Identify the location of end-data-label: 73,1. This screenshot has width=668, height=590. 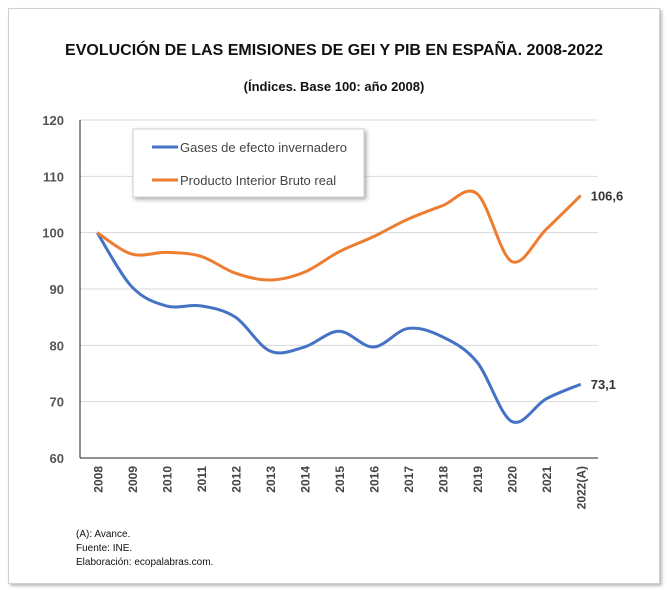
(603, 384).